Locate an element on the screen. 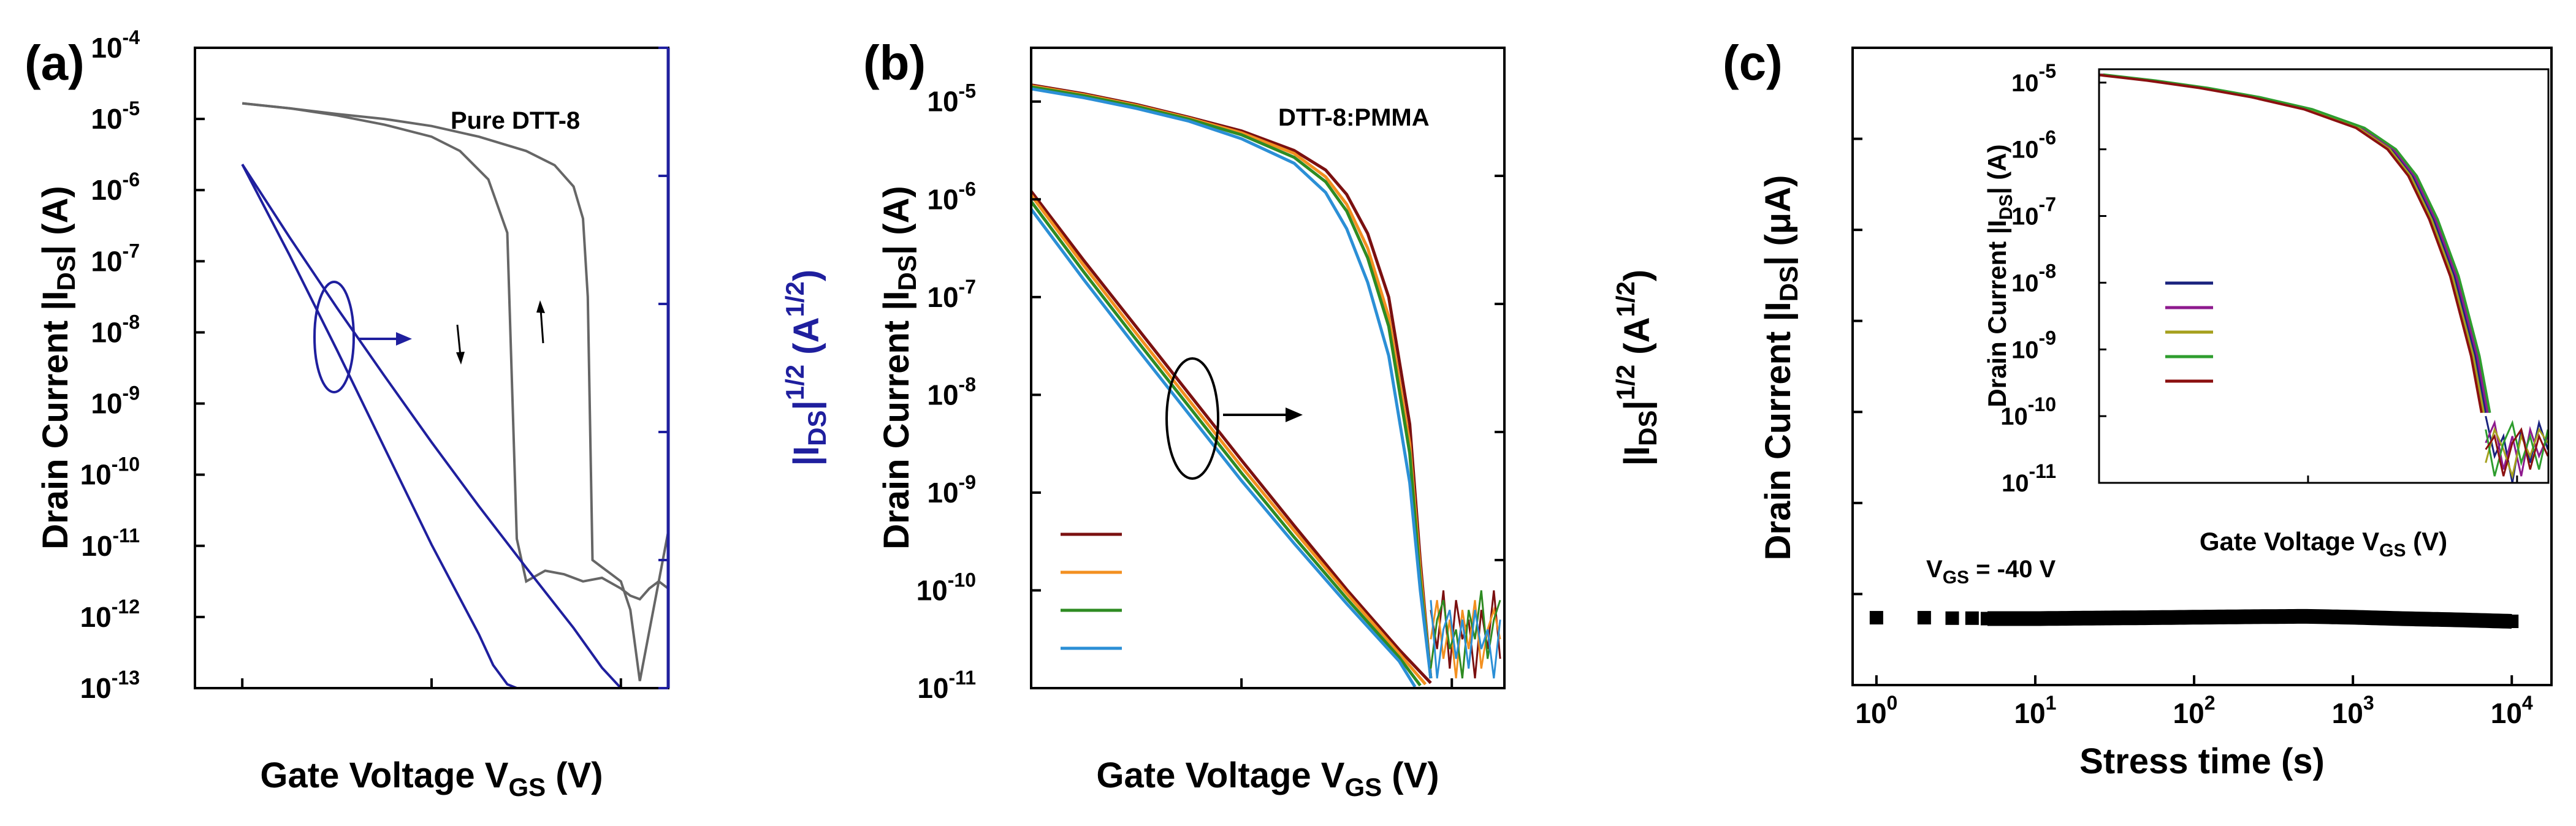 The width and height of the screenshot is (2576, 826). panel-c-annotation: VGS = -40 V is located at coordinates (1991, 572).